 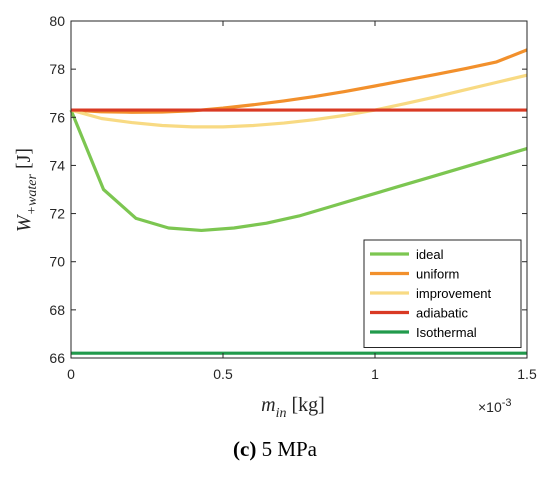 I want to click on series-line-uniform, so click(x=299, y=81).